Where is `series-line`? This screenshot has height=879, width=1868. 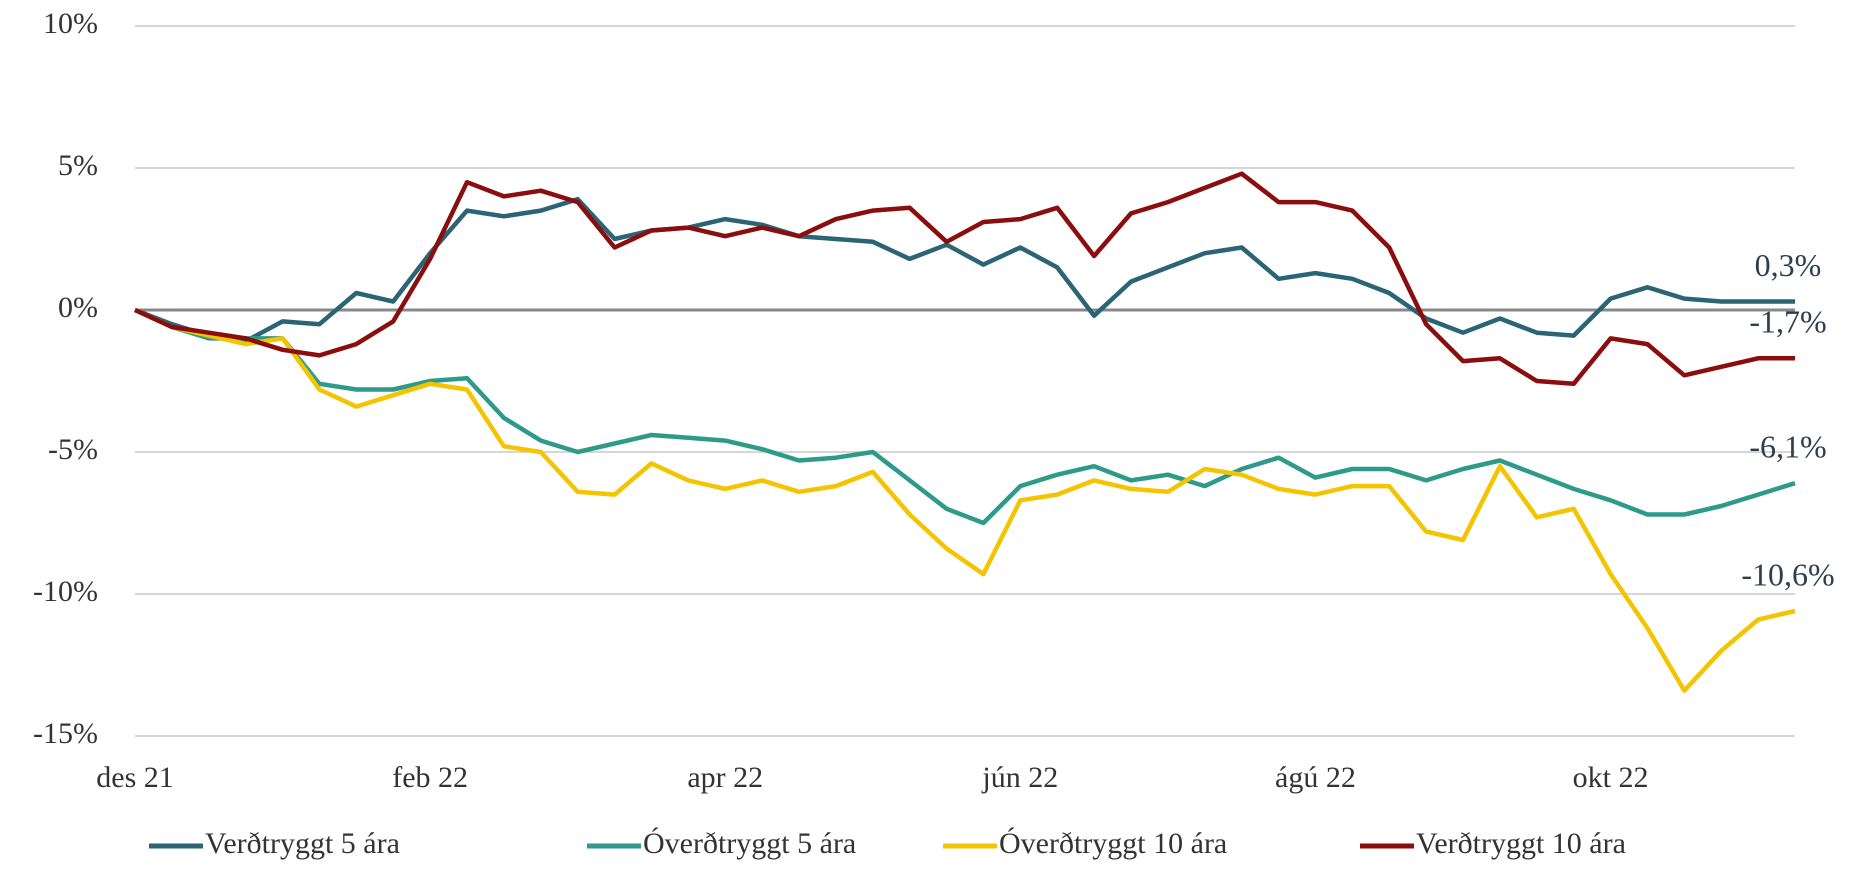
series-line is located at coordinates (964, 270).